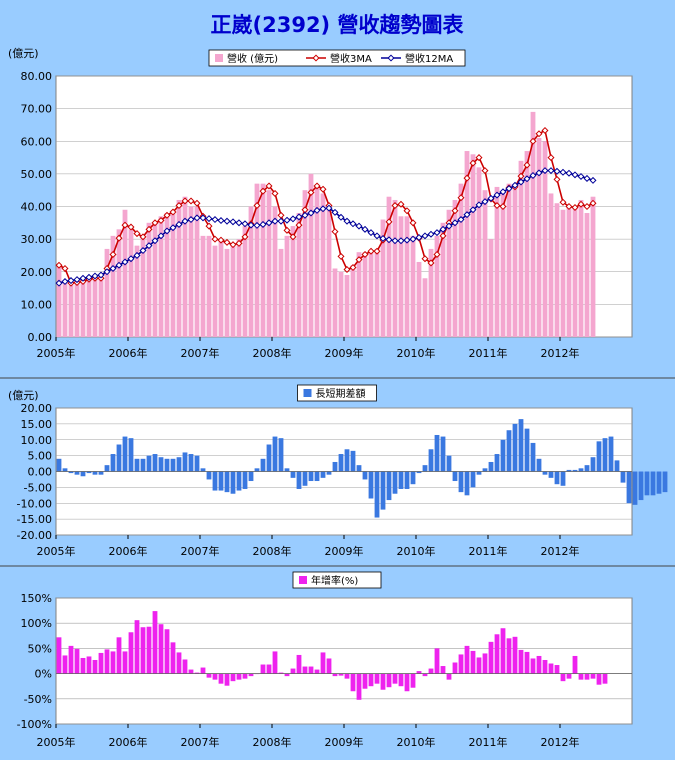  What do you see at coordinates (36, 623) in the screenshot?
I see `y-tick-label: 100%` at bounding box center [36, 623].